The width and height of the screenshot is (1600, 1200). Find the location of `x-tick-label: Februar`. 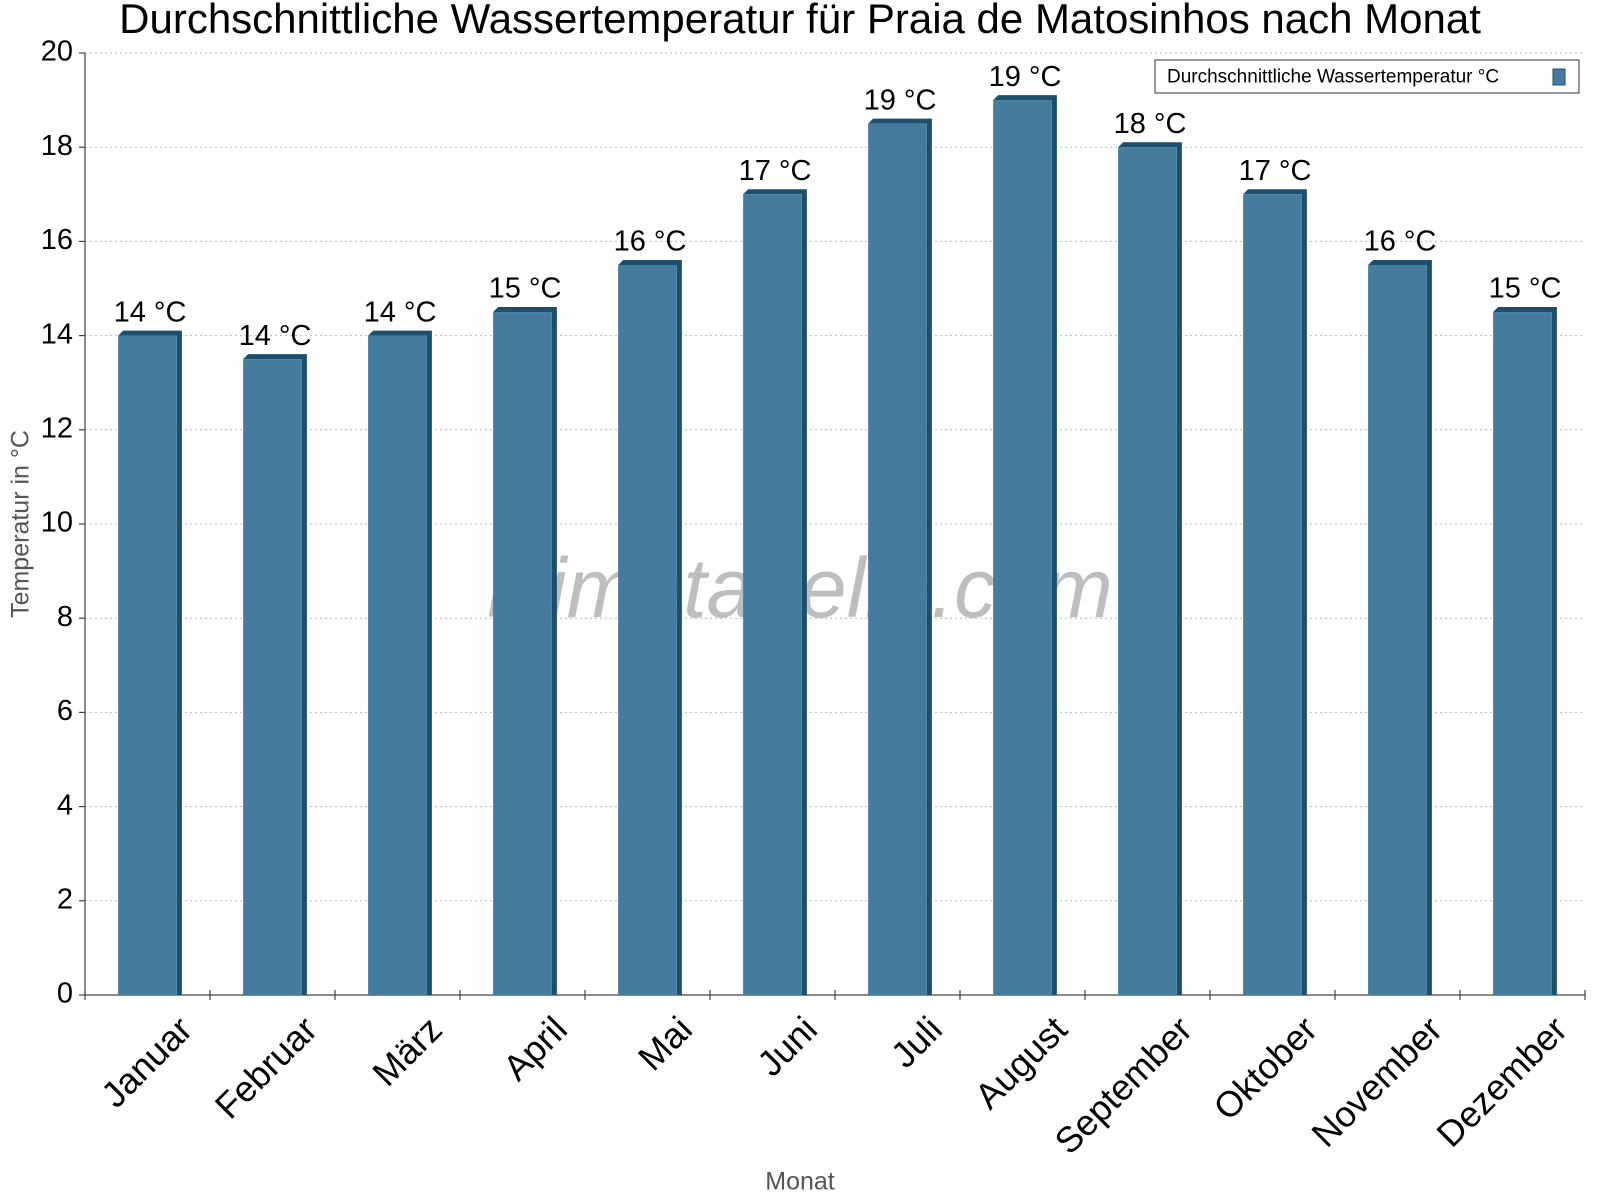

x-tick-label: Februar is located at coordinates (266, 1067).